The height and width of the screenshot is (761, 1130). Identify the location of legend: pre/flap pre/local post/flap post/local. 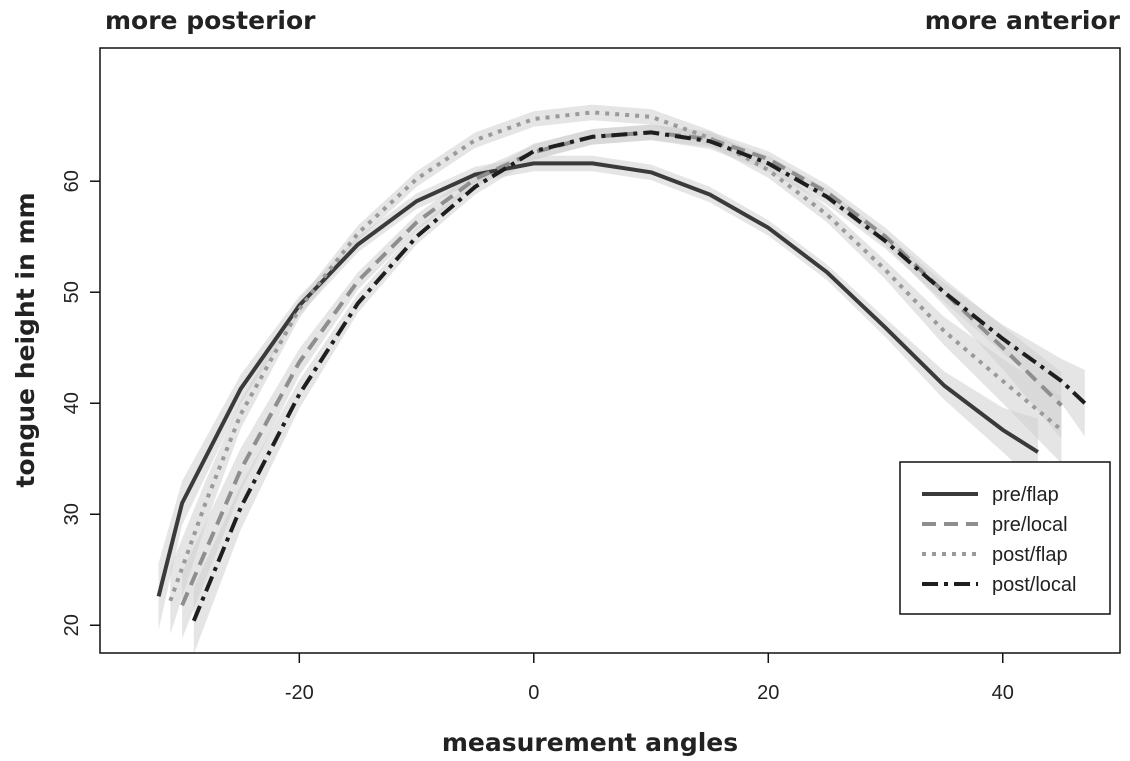
(1005, 538).